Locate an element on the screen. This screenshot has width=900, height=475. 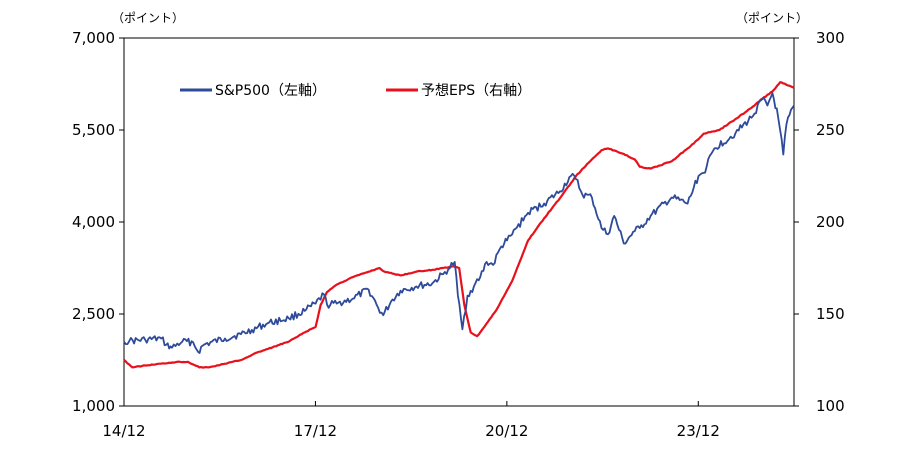
x-axis-tick-label: 17/12 is located at coordinates (315, 431).